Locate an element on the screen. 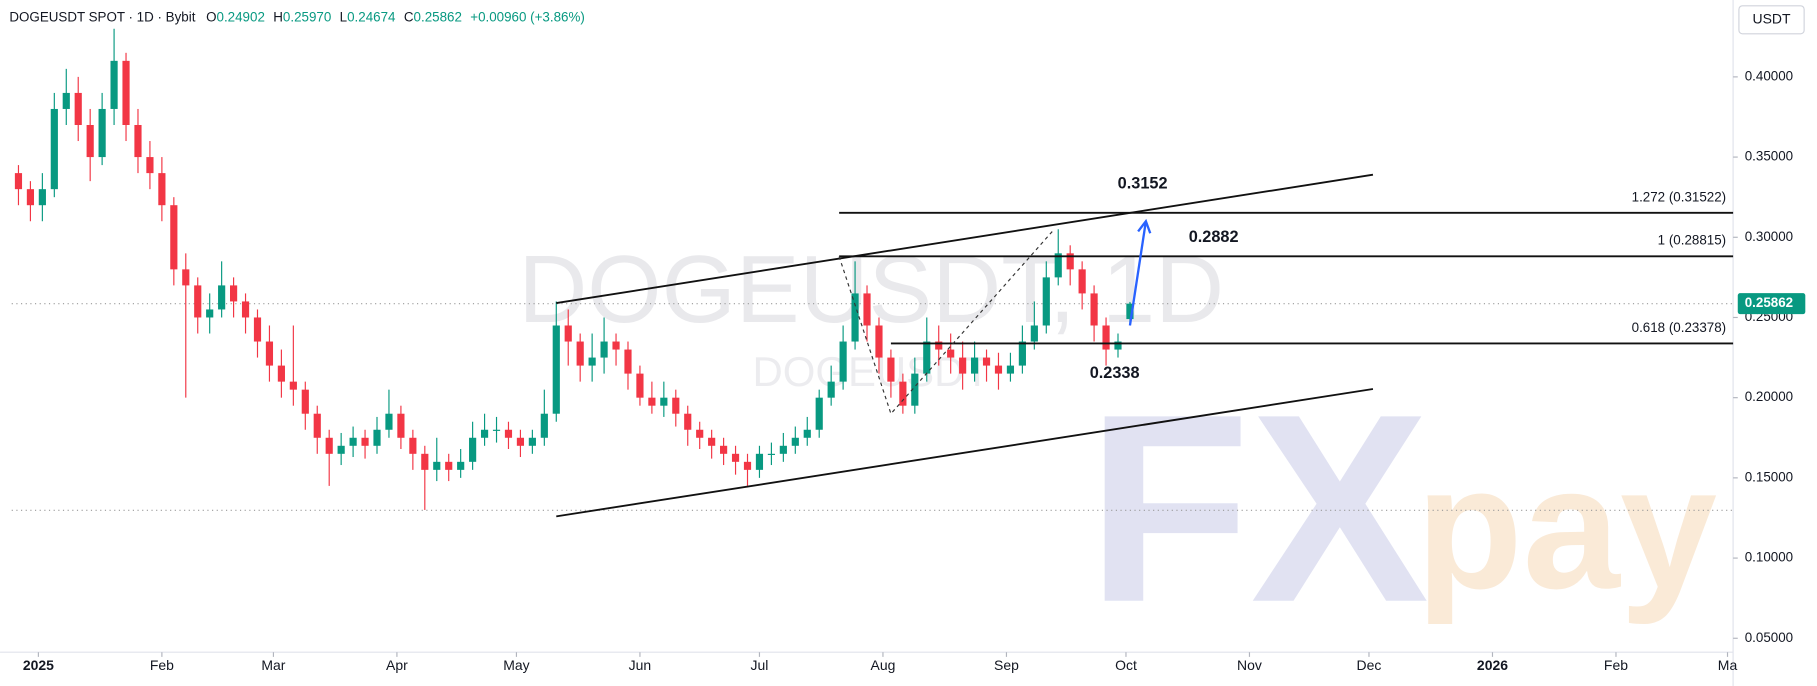  y-tick-label: 0.35000 is located at coordinates (1769, 156).